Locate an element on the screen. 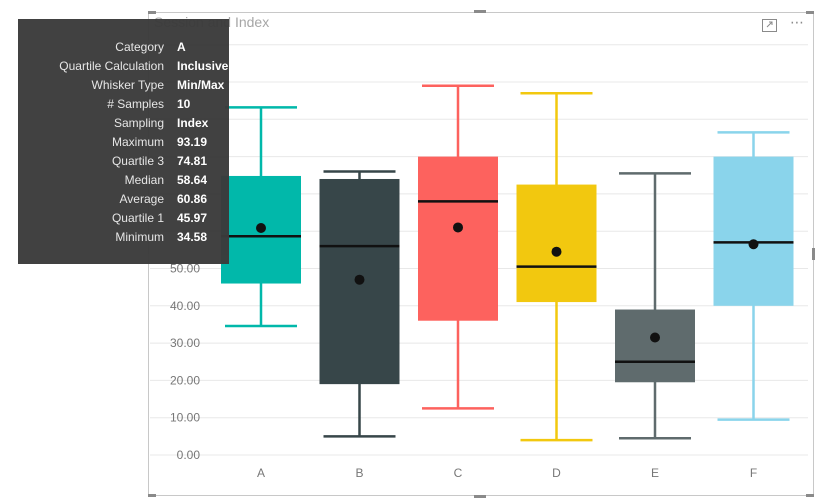 This screenshot has width=816, height=503. more-options-icon: ⋯ is located at coordinates (797, 22).